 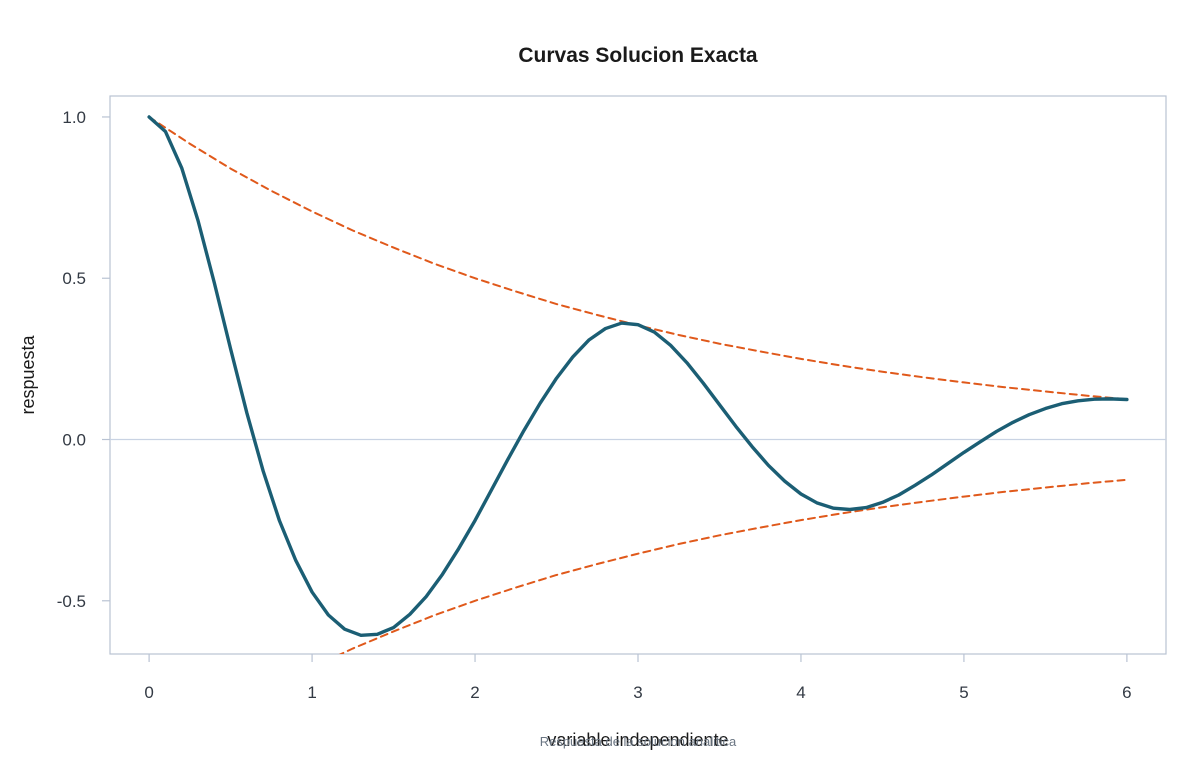 What do you see at coordinates (1126, 692) in the screenshot?
I see `x-tick-label: 6` at bounding box center [1126, 692].